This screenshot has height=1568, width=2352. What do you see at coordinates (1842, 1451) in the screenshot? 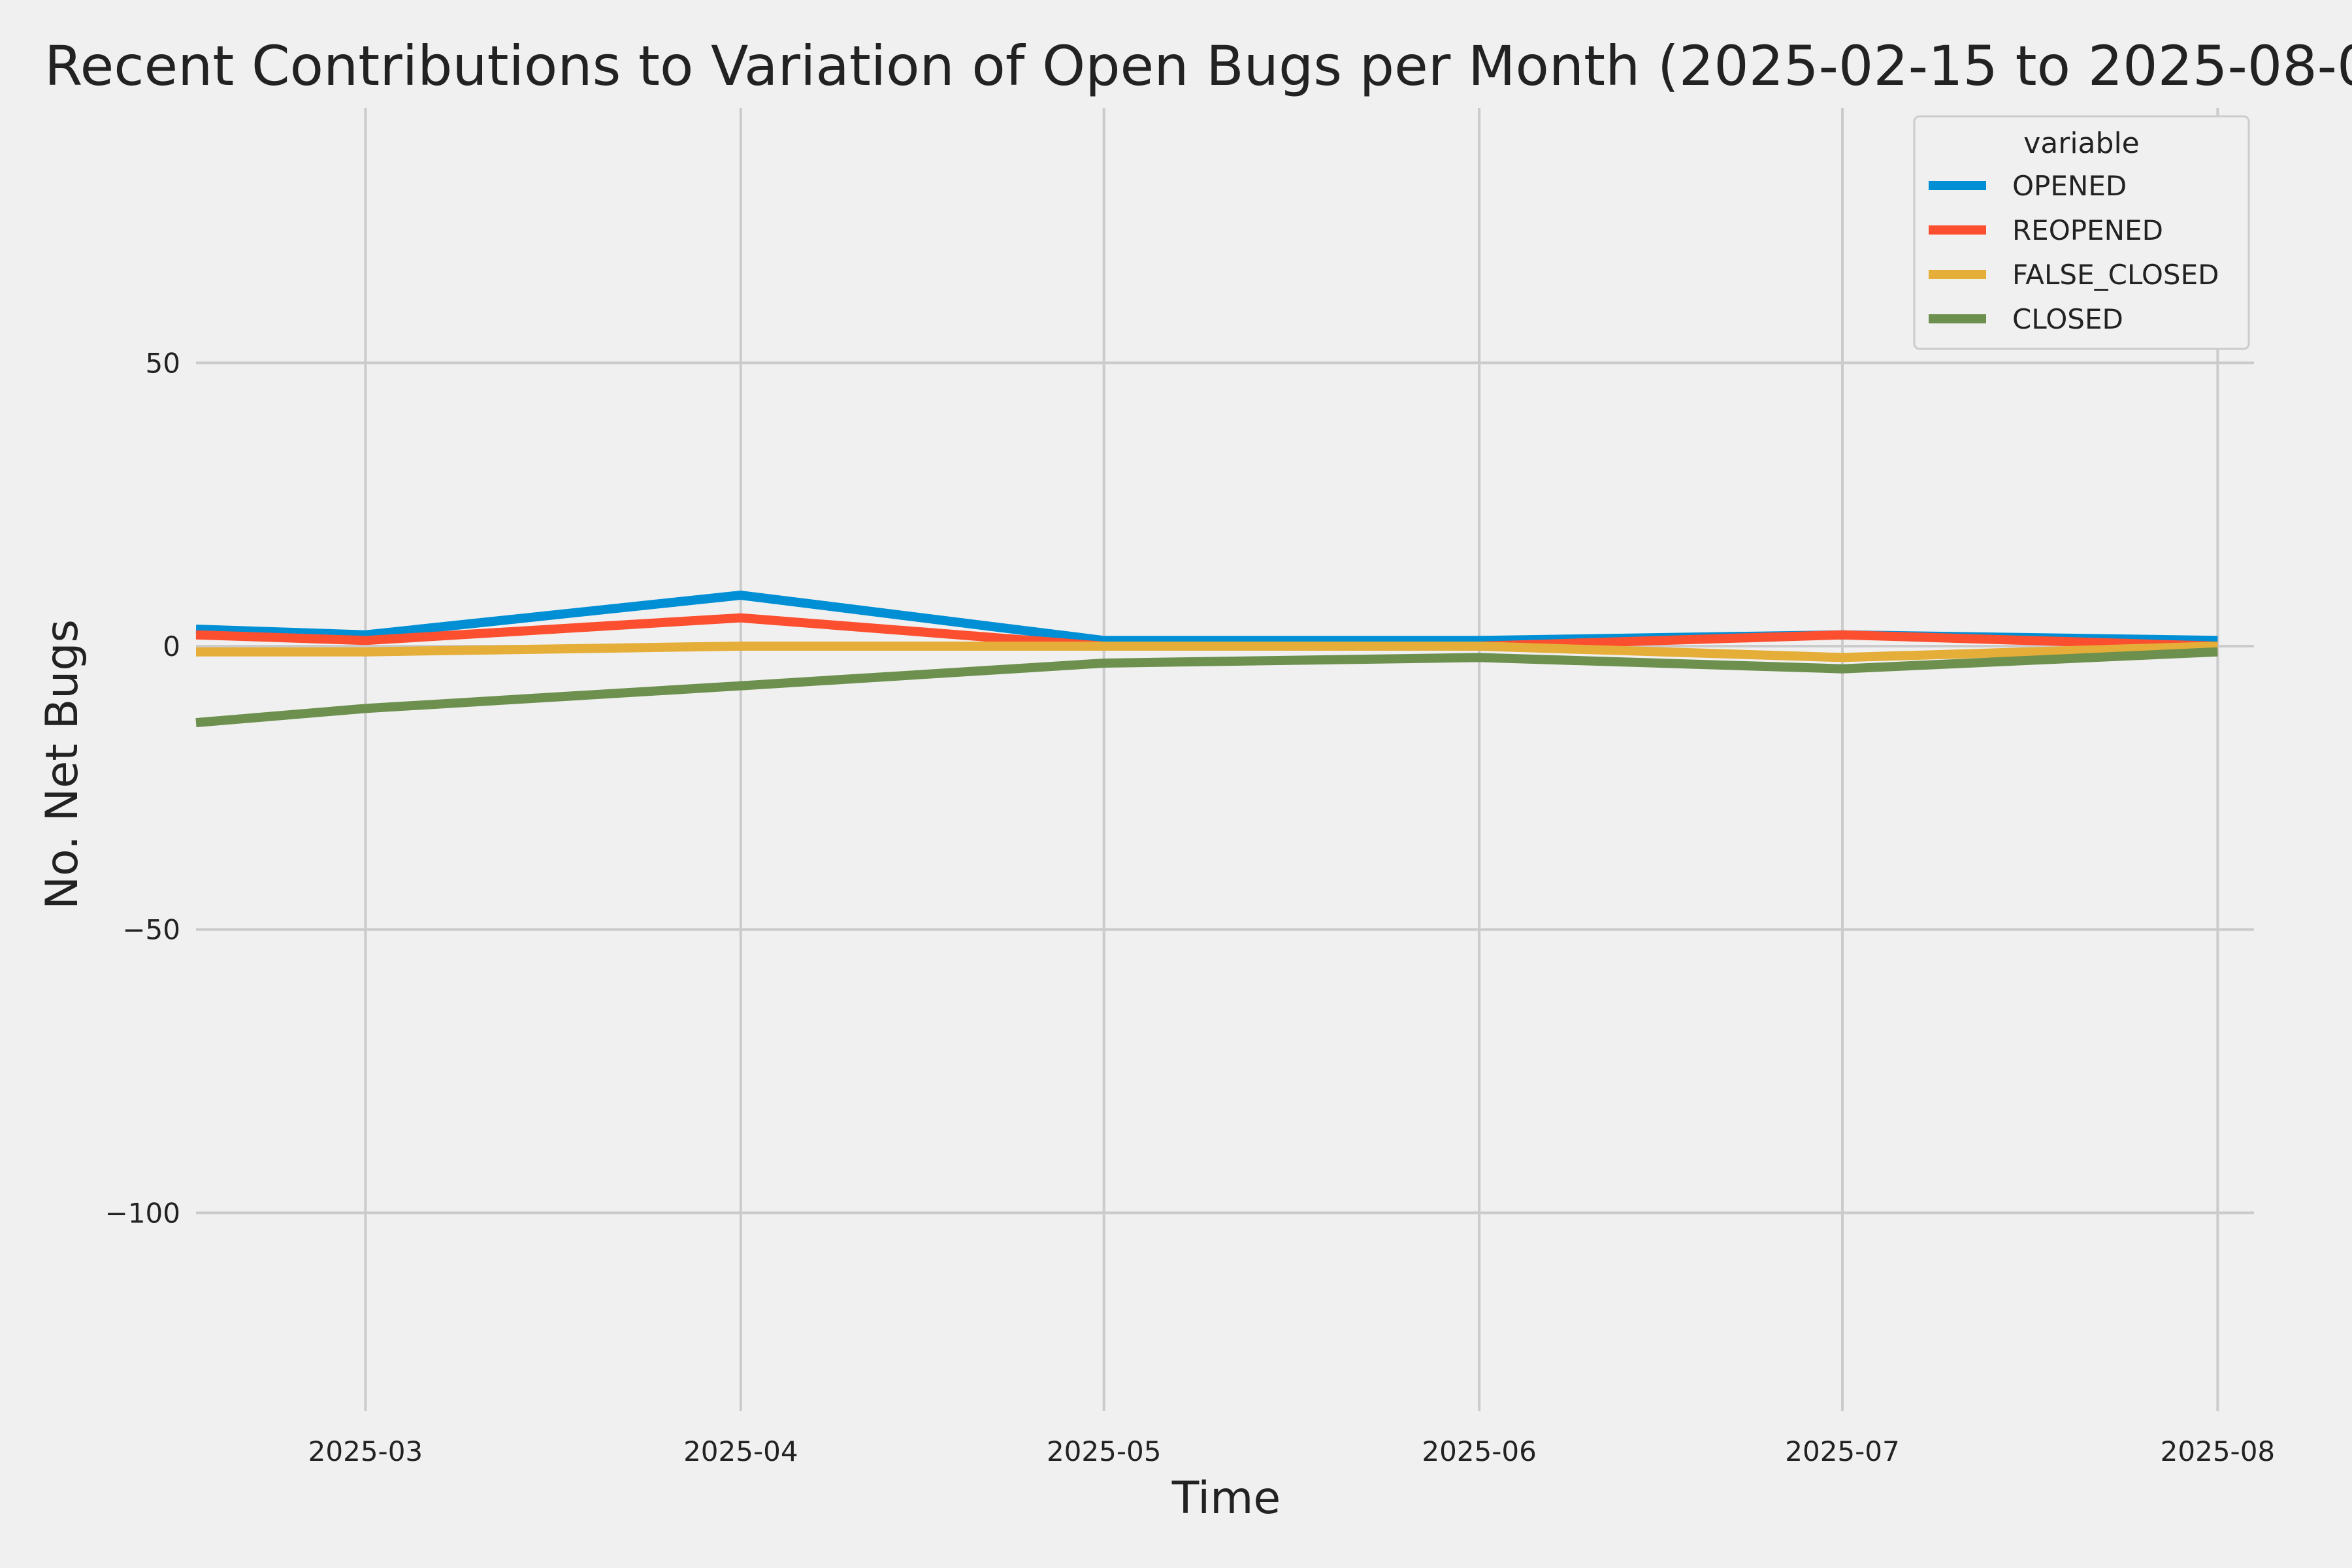
I see `x-tick-label: 2025-07` at bounding box center [1842, 1451].